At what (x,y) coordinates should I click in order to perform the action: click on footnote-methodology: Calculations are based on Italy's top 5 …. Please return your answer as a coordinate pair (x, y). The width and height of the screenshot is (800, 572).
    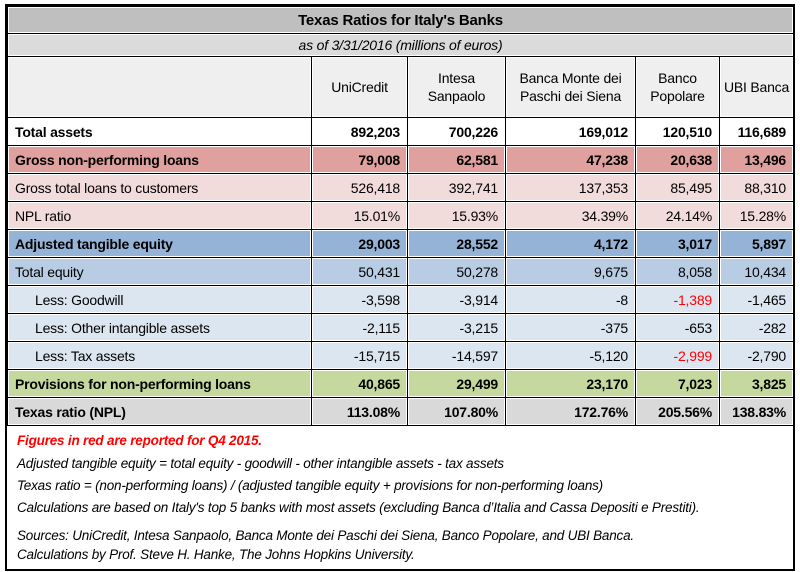
    Looking at the image, I should click on (358, 507).